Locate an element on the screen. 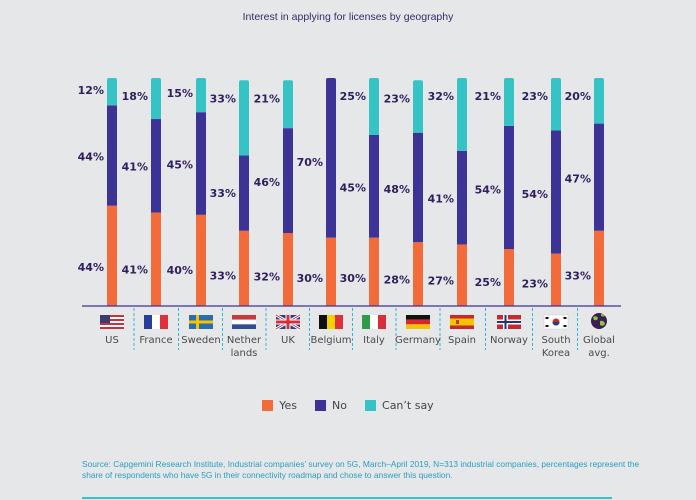  value-label-spain-no: 41% is located at coordinates (441, 198).